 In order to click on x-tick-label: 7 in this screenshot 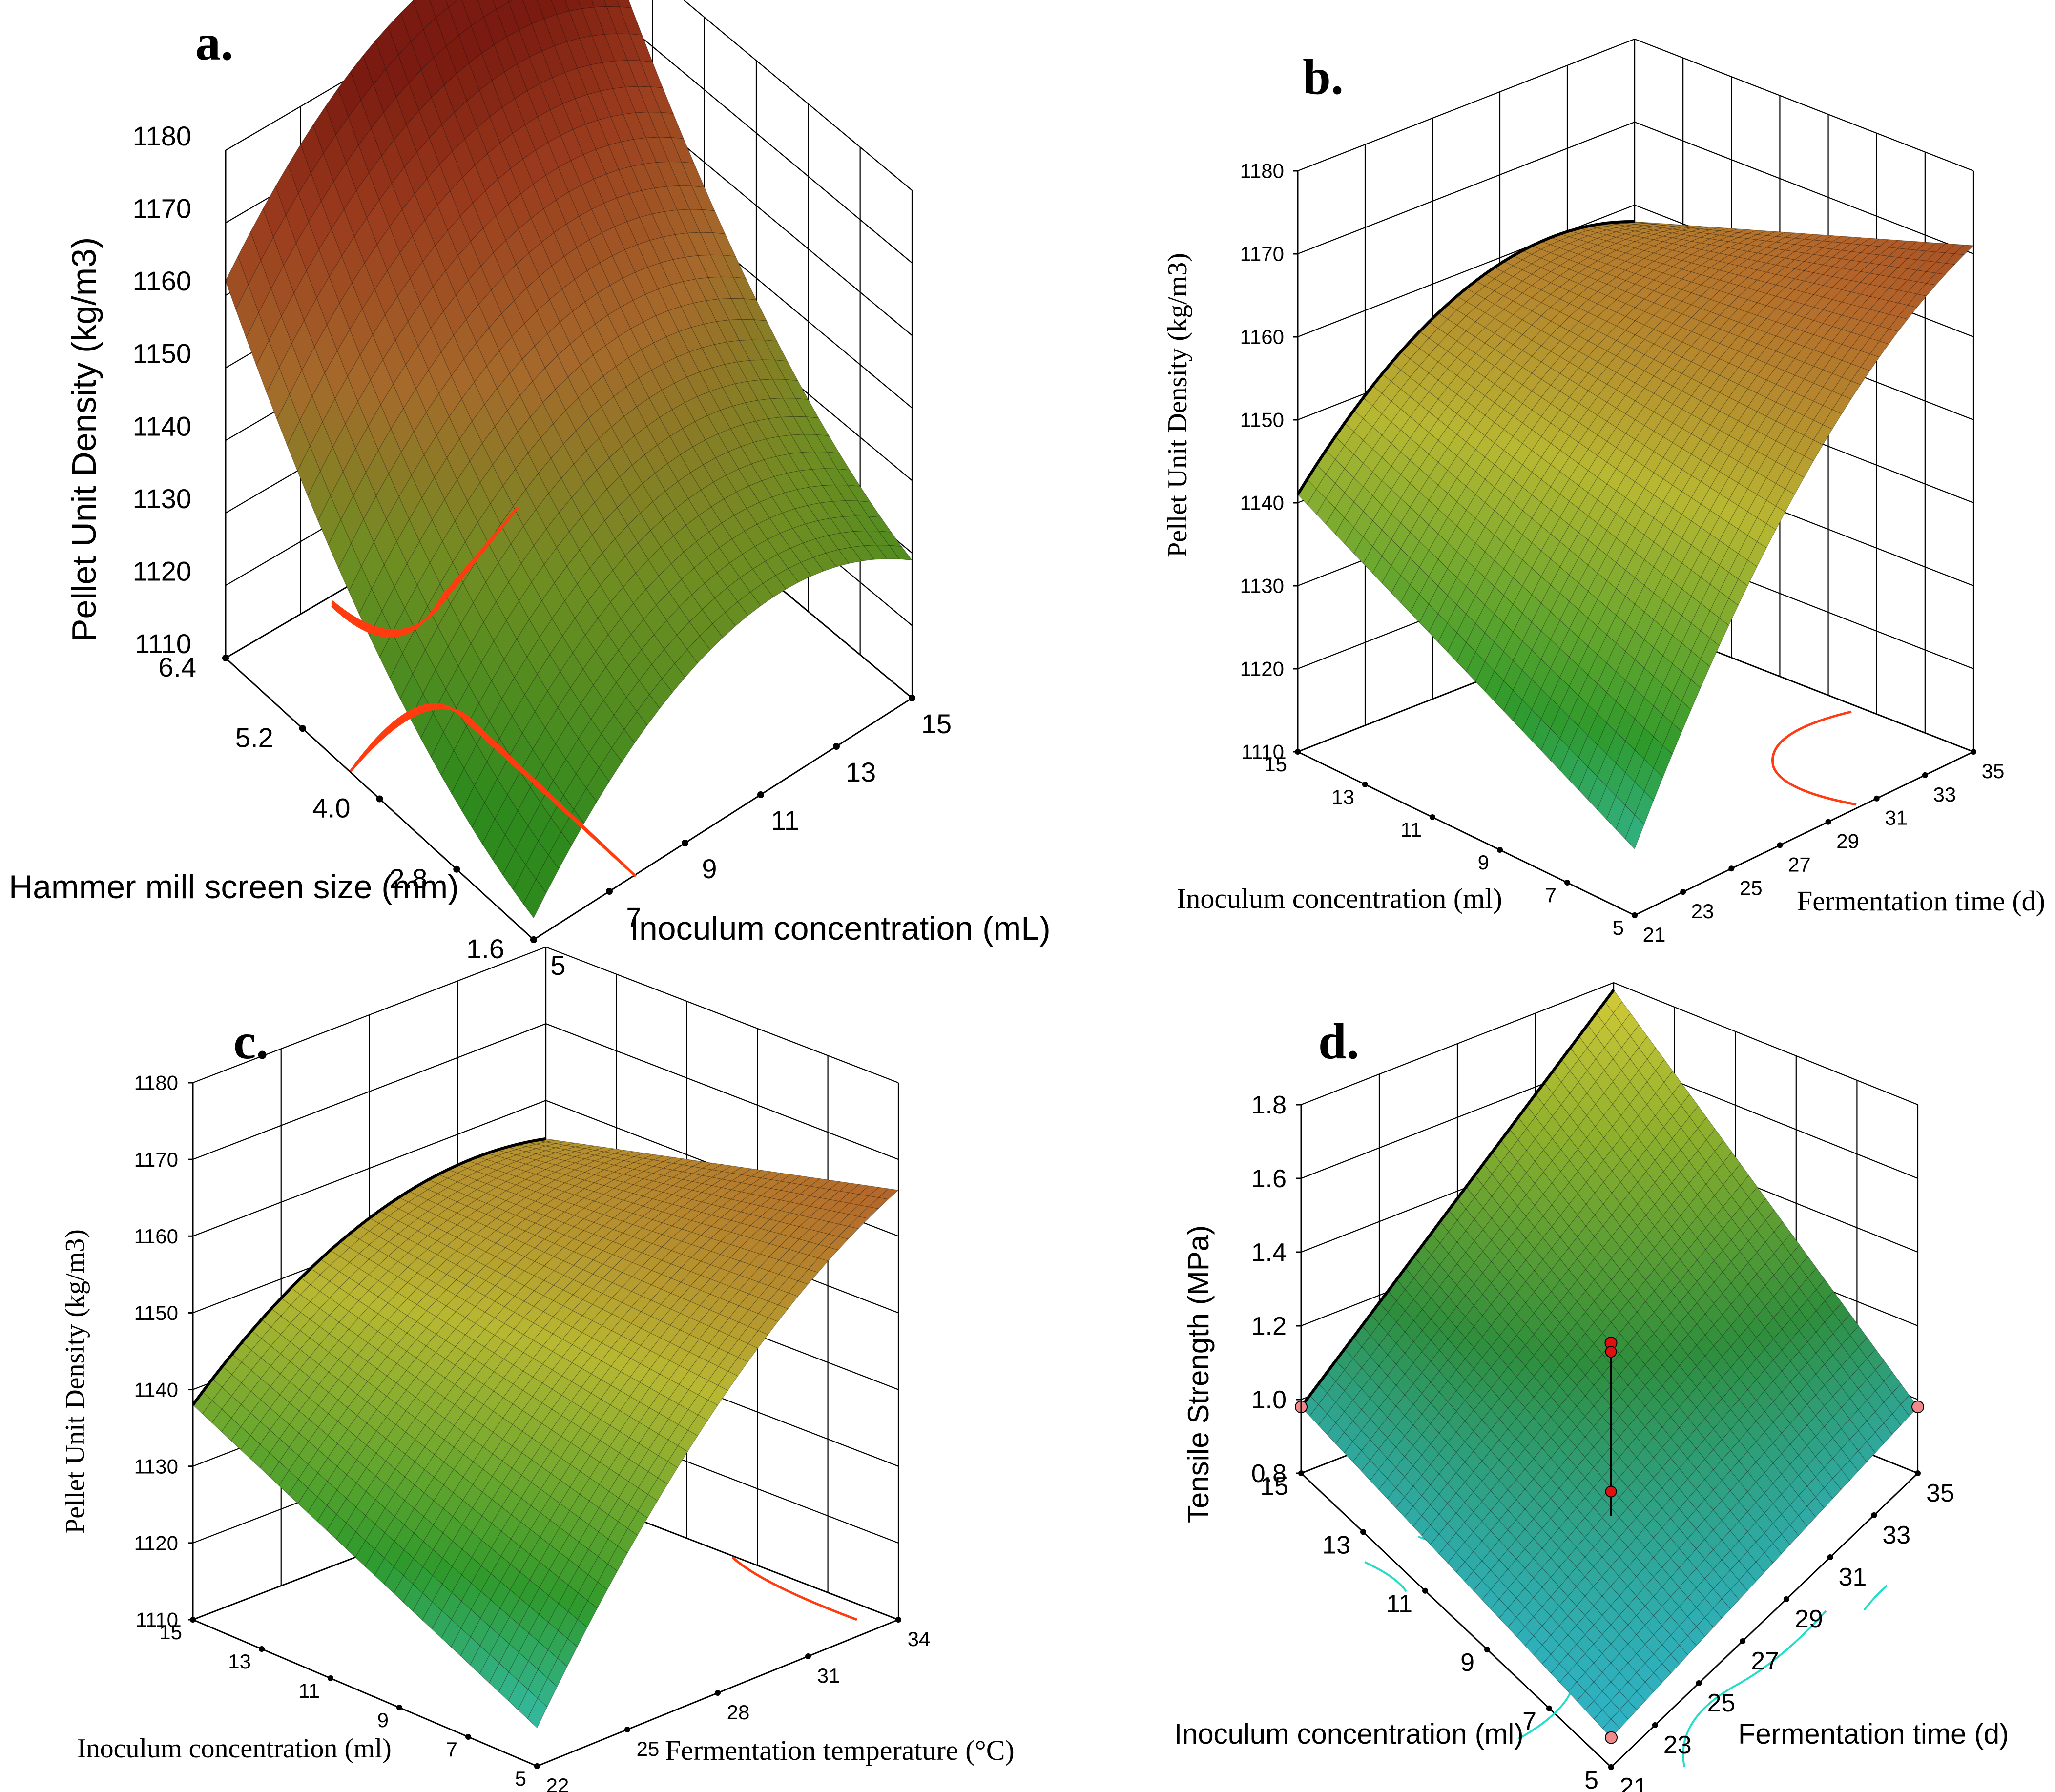, I will do `click(634, 917)`.